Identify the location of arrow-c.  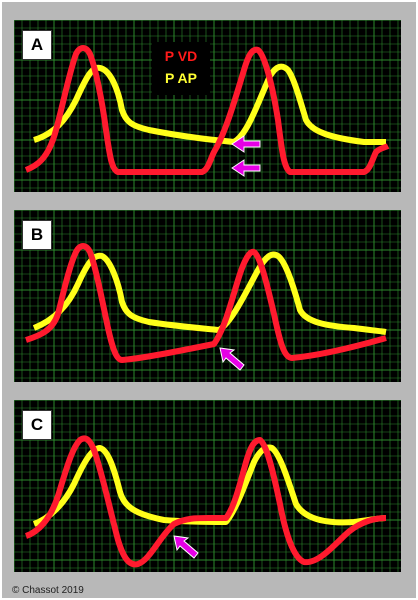
(186, 547).